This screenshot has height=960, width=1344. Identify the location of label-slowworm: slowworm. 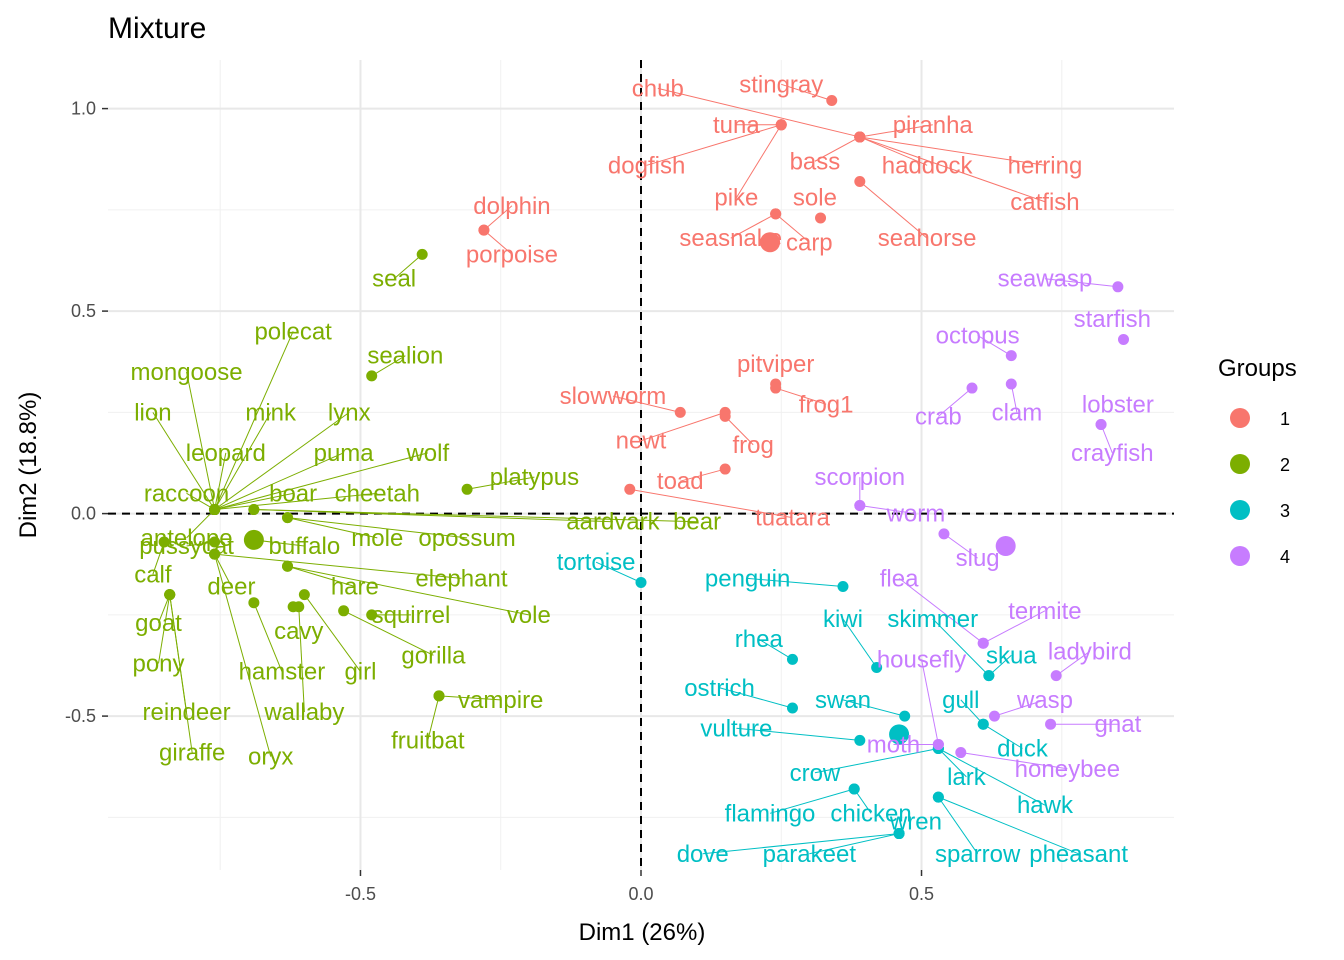
(613, 396).